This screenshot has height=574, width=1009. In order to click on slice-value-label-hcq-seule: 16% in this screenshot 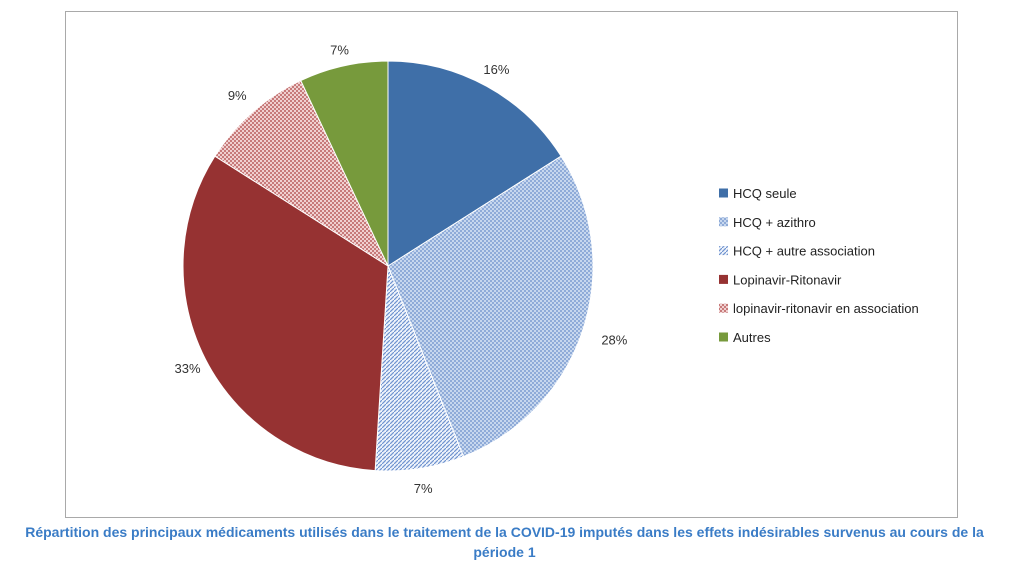, I will do `click(496, 69)`.